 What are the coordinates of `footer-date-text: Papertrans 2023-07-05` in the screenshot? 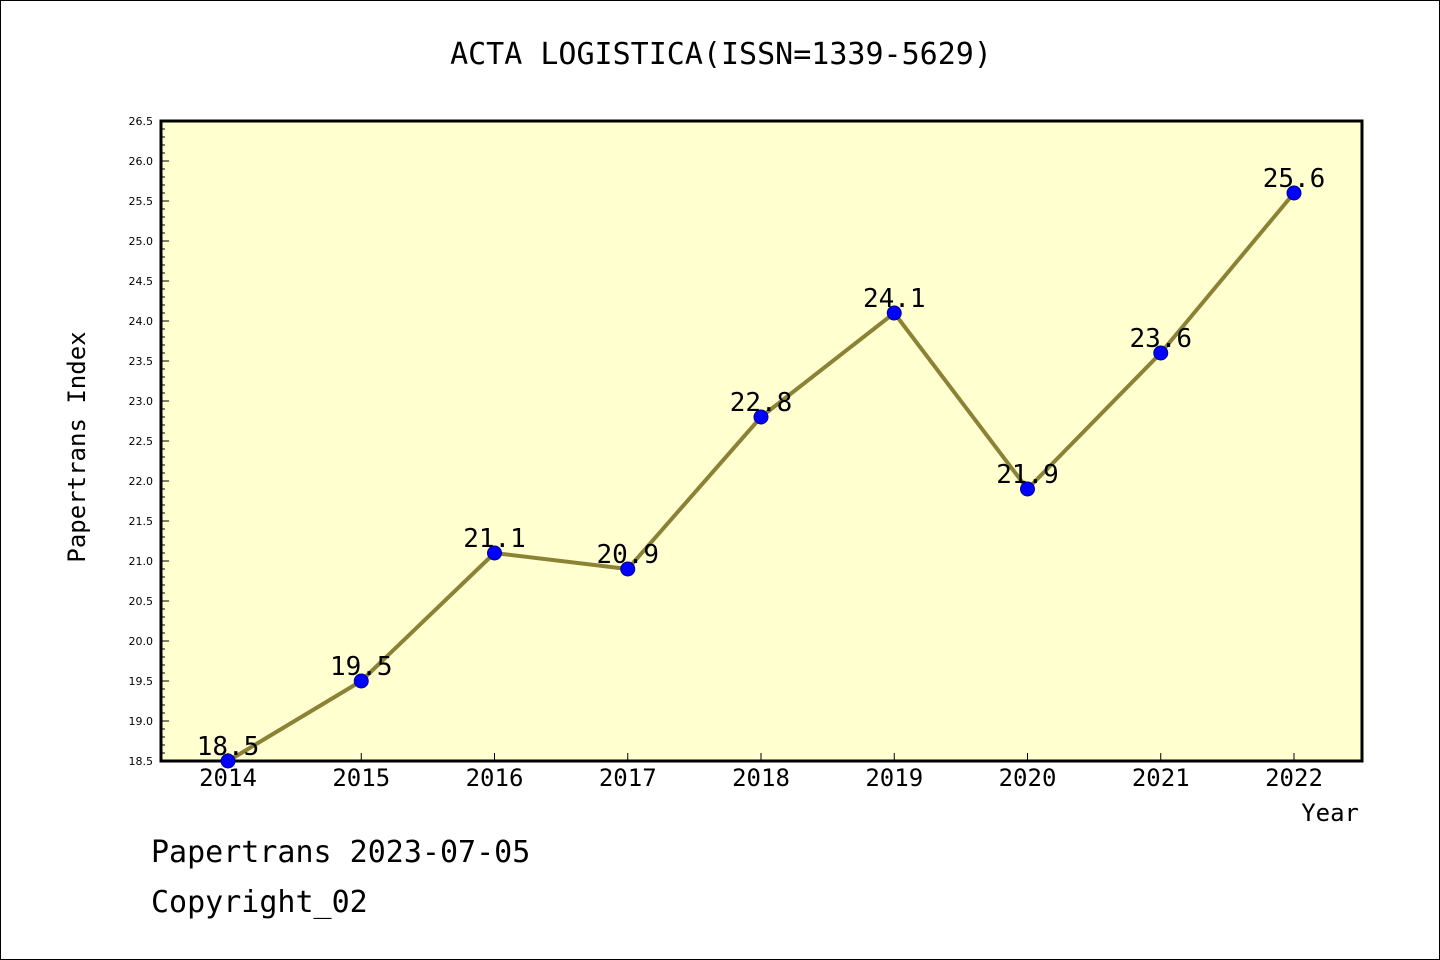 It's located at (341, 852).